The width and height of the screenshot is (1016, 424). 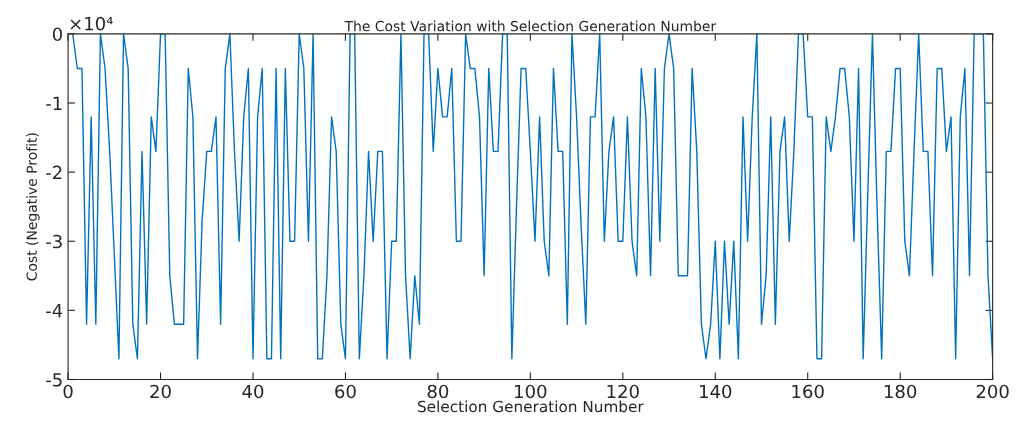 I want to click on y-tick-label: -1, so click(x=54, y=103).